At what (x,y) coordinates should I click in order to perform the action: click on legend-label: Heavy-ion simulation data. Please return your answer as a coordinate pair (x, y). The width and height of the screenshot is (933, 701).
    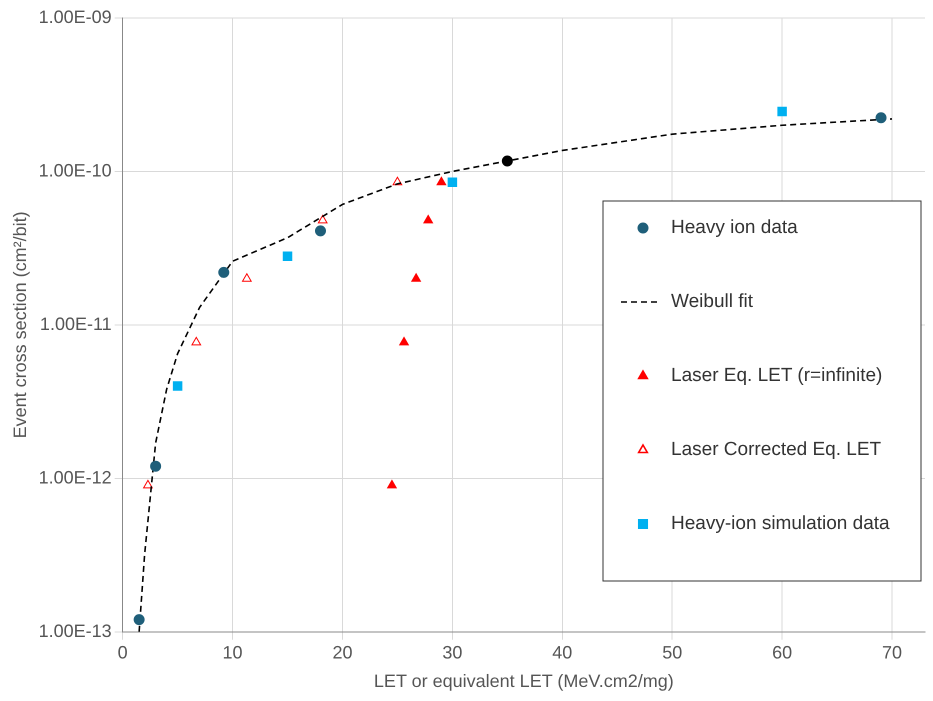
    Looking at the image, I should click on (780, 523).